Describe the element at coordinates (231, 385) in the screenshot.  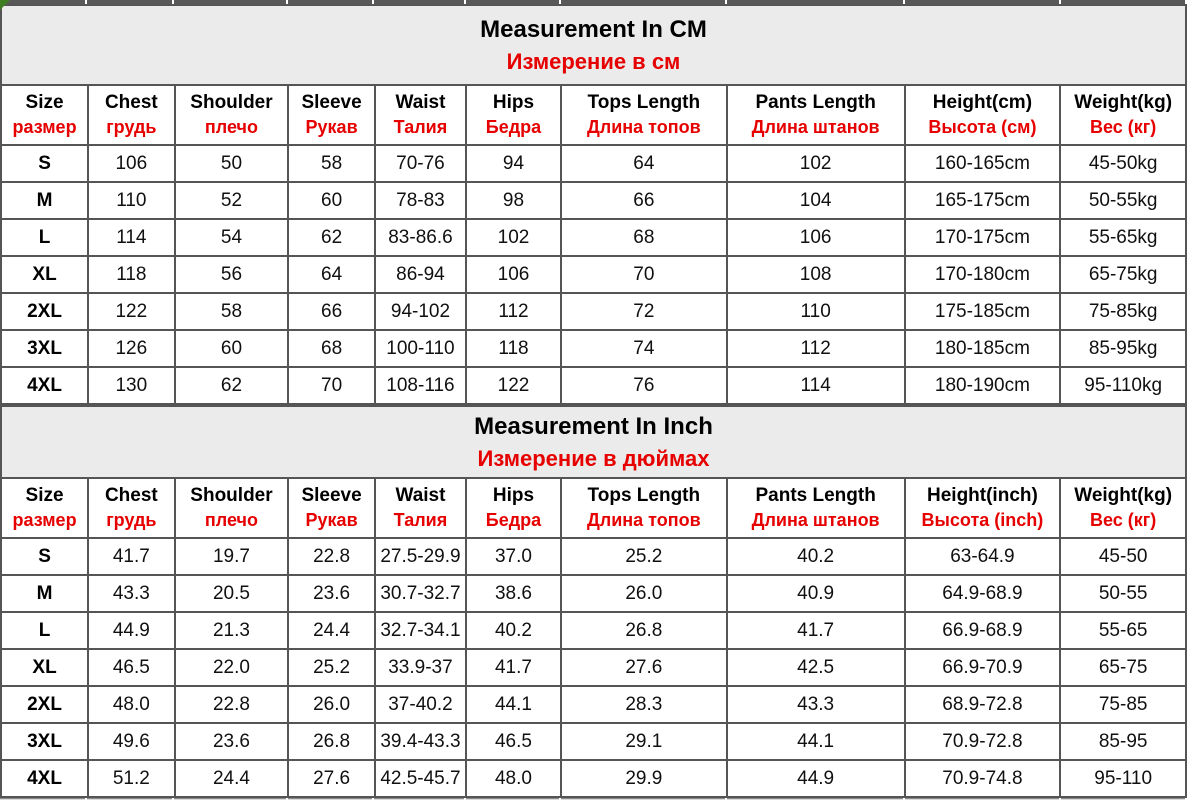
I see `value-cell: 62` at that location.